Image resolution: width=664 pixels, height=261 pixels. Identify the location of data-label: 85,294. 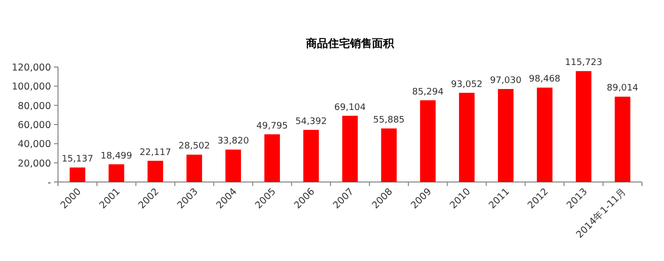
(428, 92).